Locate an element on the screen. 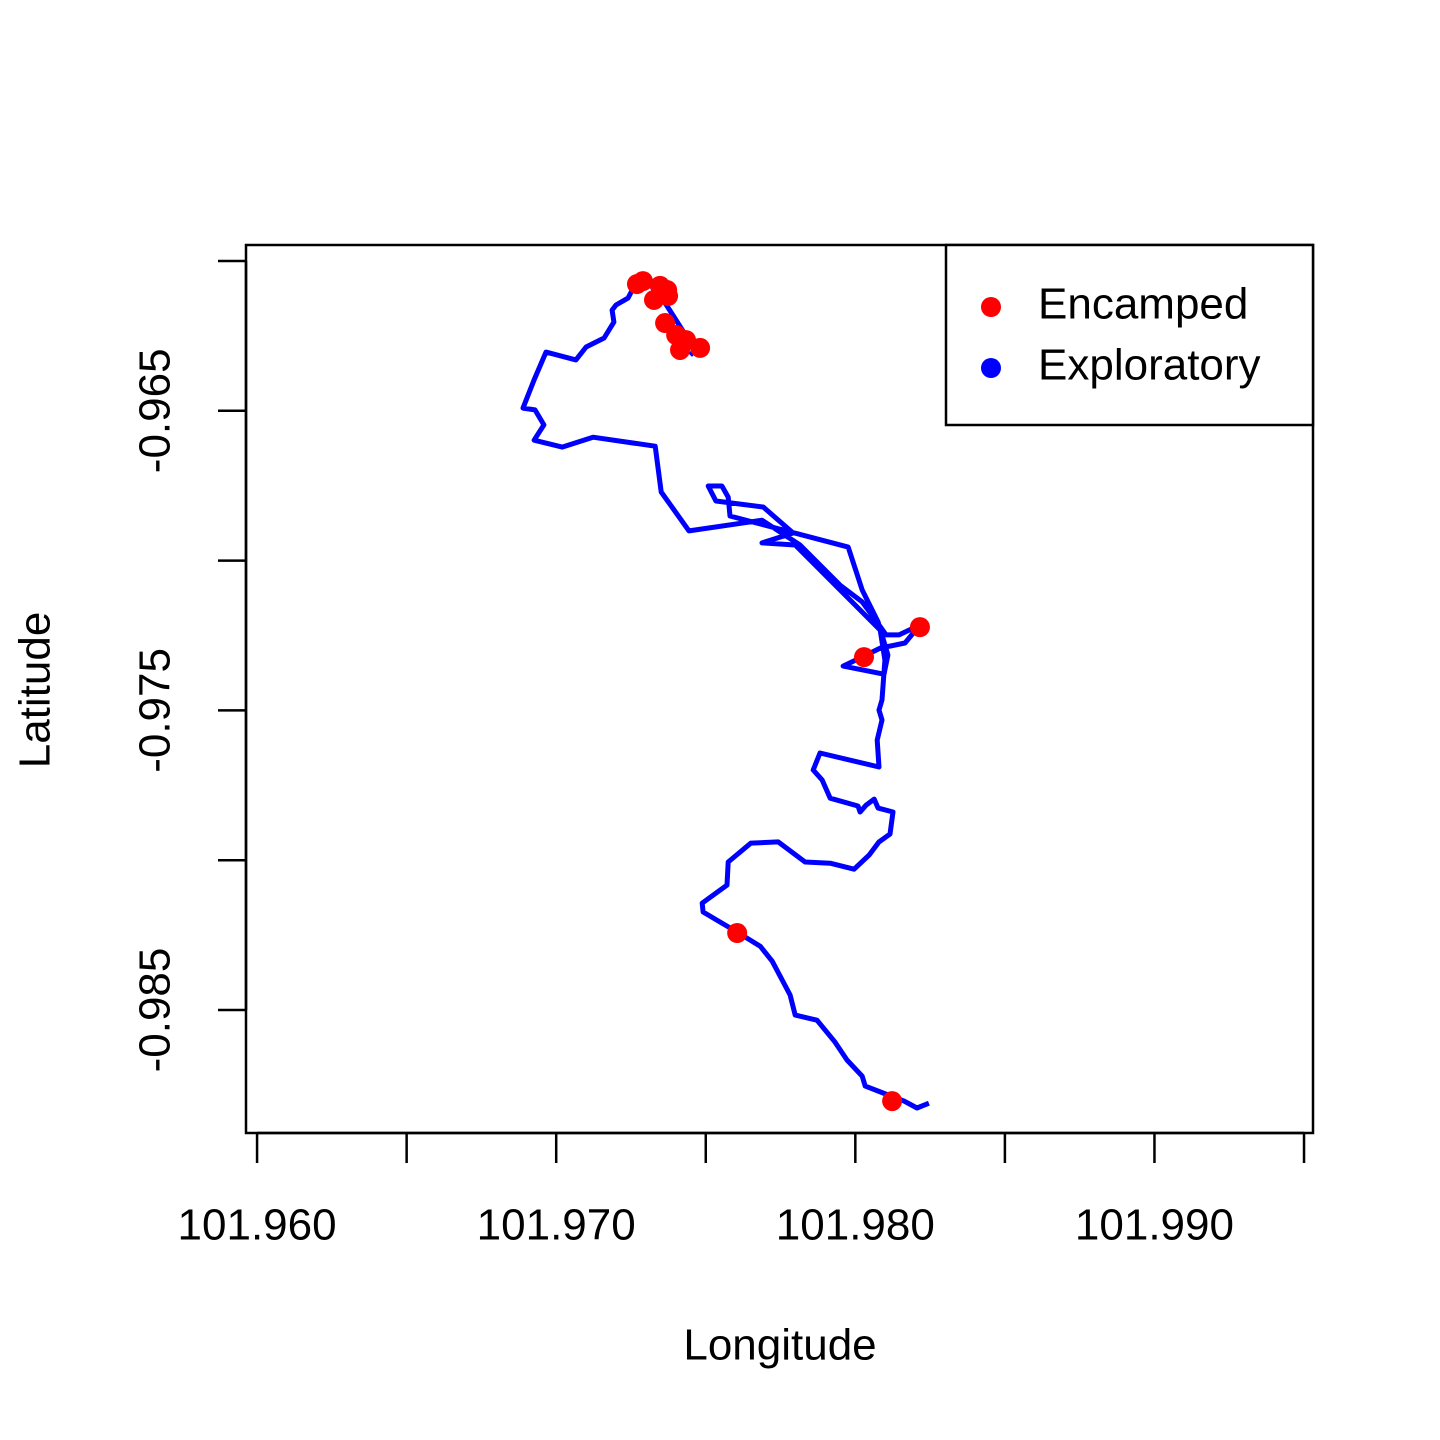 This screenshot has width=1440, height=1440. y-tick-label: -0.975 is located at coordinates (155, 710).